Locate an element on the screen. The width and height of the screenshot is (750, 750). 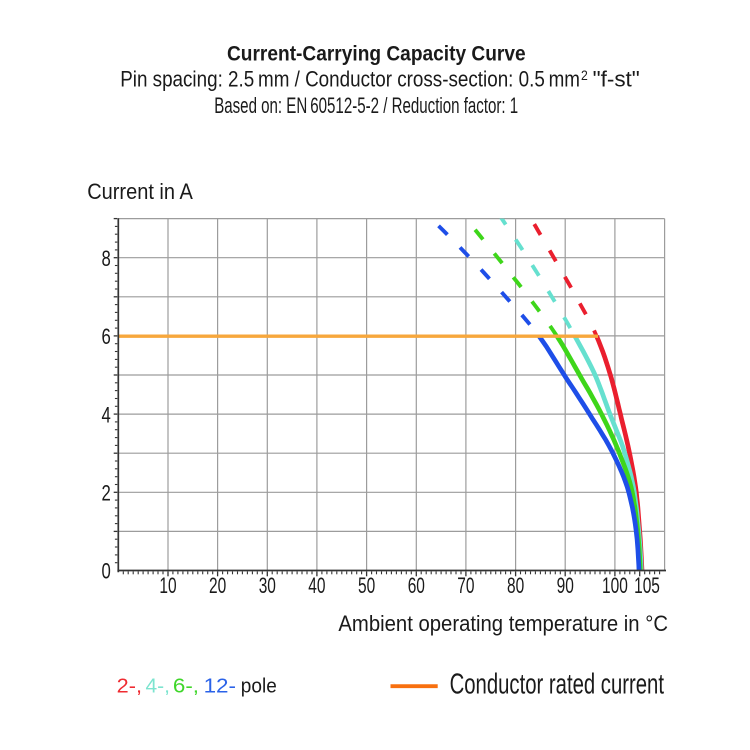
svg-text: 10 is located at coordinates (167, 585).